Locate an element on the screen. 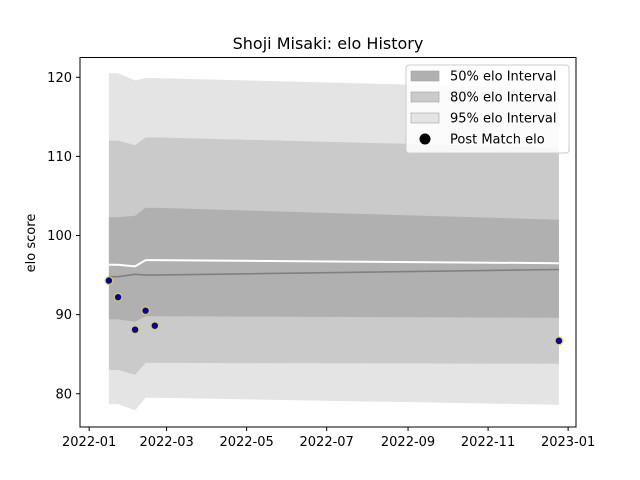 This screenshot has height=480, width=640. x-tick-label: 2023-01 is located at coordinates (568, 442).